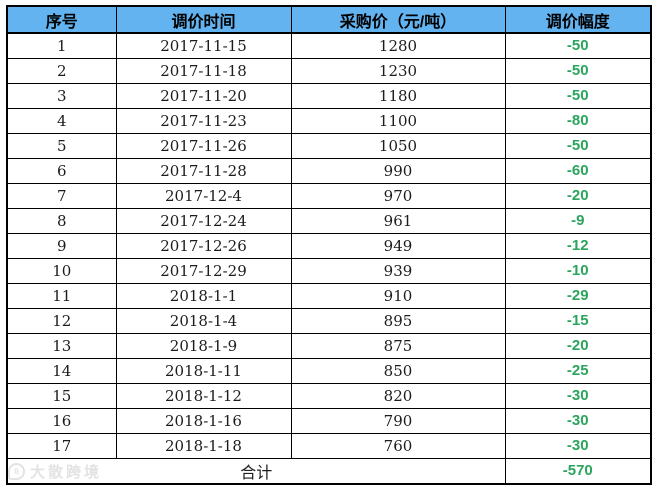 This screenshot has width=657, height=489. What do you see at coordinates (203, 120) in the screenshot?
I see `adjust-date-cell: 2017-11-23` at bounding box center [203, 120].